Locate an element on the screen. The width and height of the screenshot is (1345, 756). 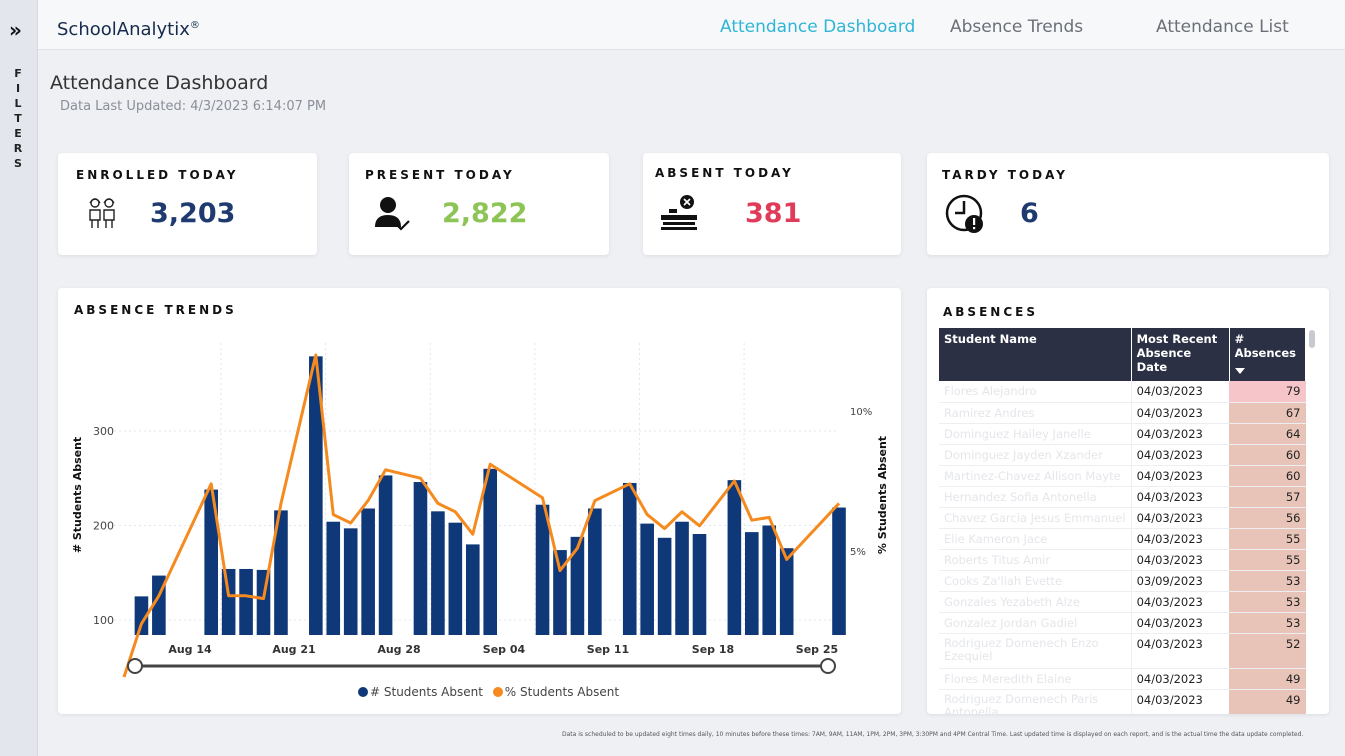
sort-desc-icon is located at coordinates (1239, 371).